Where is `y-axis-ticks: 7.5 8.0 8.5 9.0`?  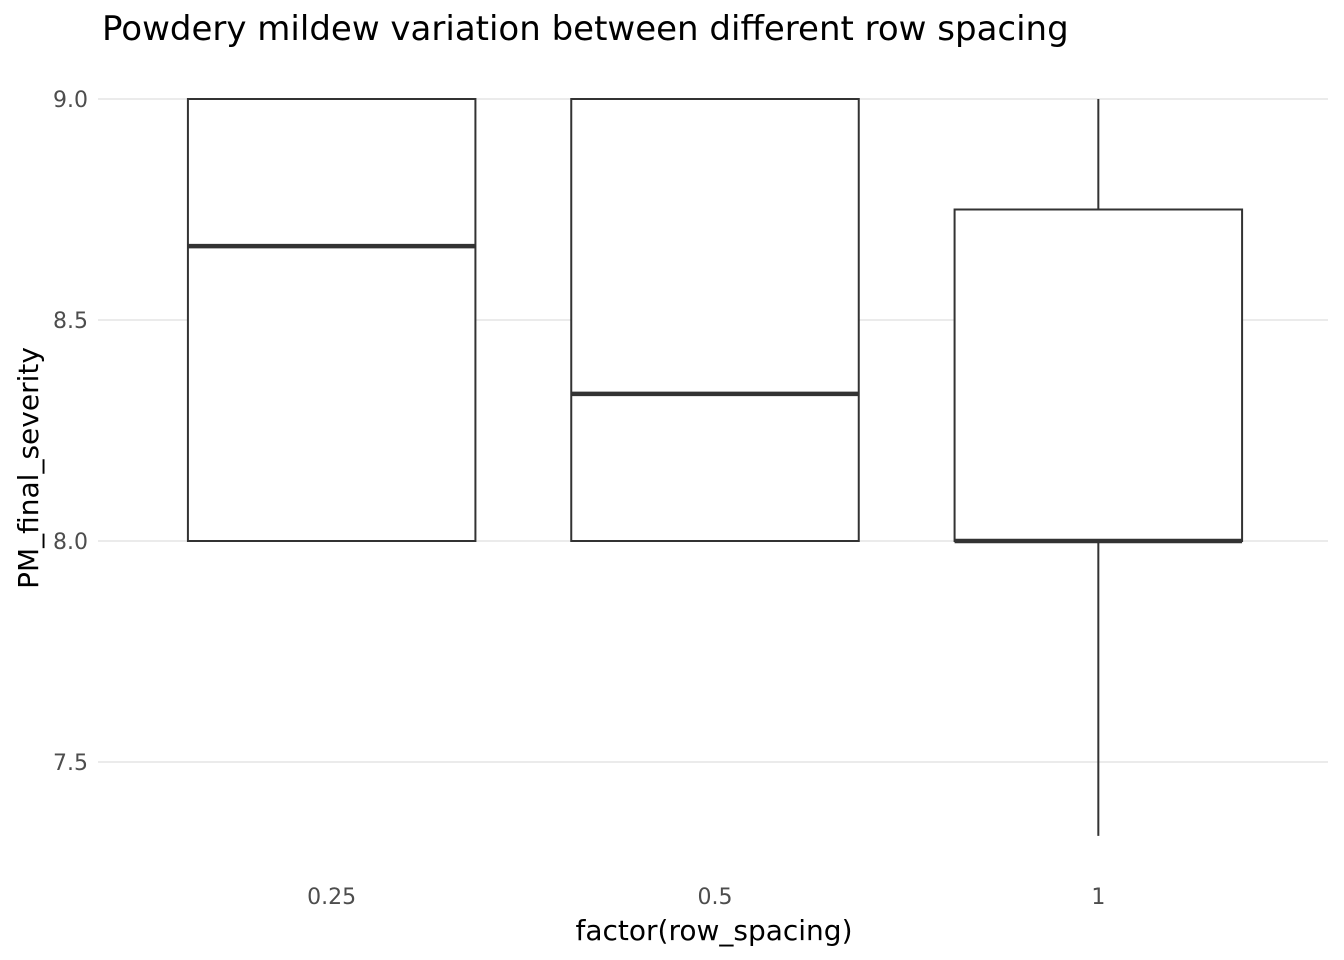 y-axis-ticks: 7.5 8.0 8.5 9.0 is located at coordinates (70, 432).